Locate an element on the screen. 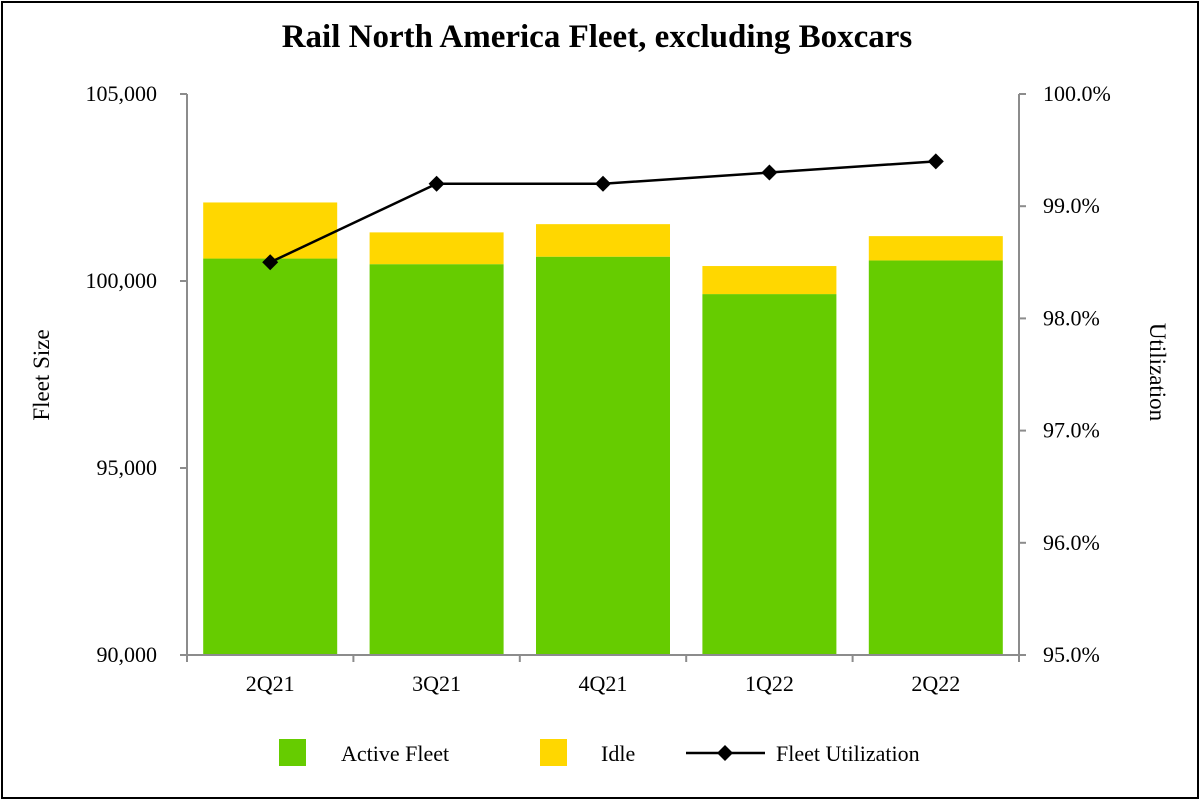 This screenshot has width=1200, height=800. left-tick-label: 90,000 is located at coordinates (127, 654).